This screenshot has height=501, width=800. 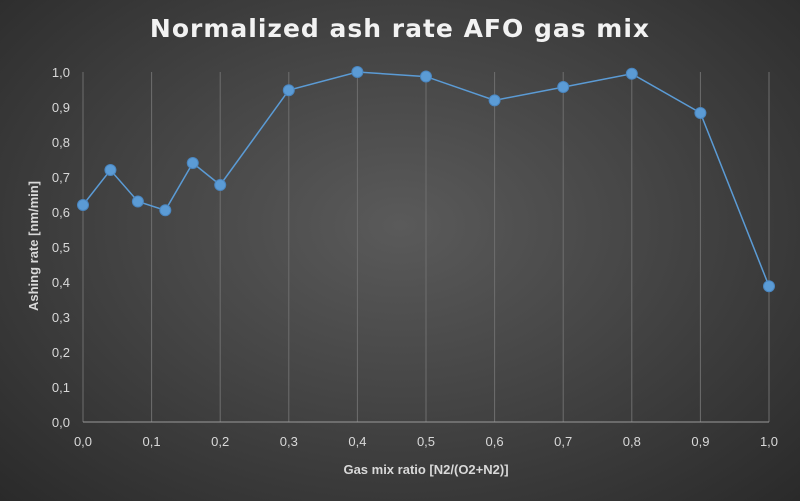 I want to click on y-tick-label: 0,9, so click(x=61, y=107).